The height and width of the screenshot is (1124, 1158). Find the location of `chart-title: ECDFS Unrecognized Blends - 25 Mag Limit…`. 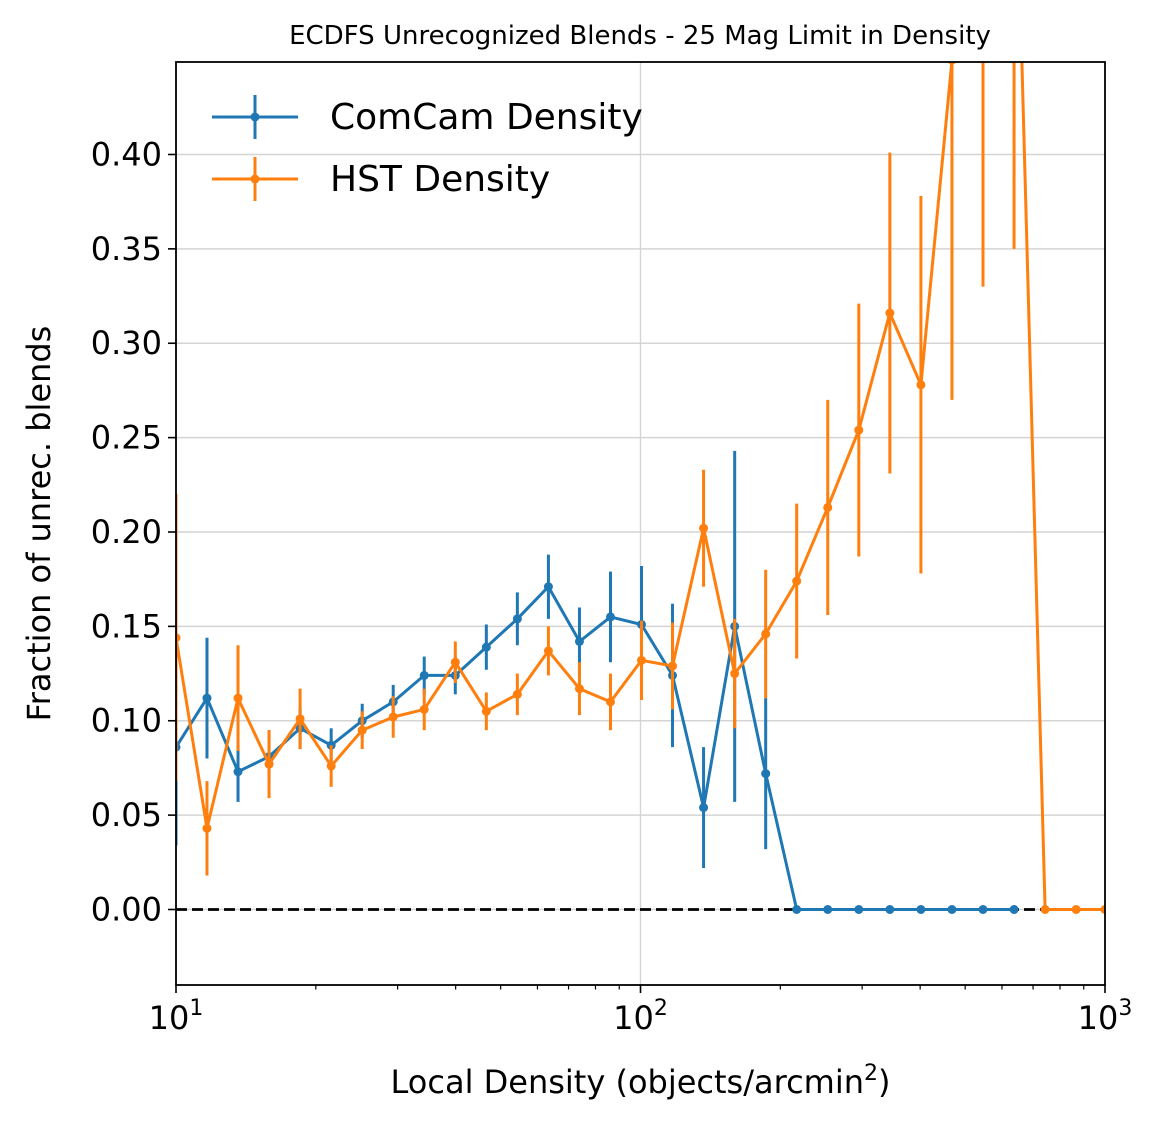

chart-title: ECDFS Unrecognized Blends - 25 Mag Limit… is located at coordinates (640, 36).